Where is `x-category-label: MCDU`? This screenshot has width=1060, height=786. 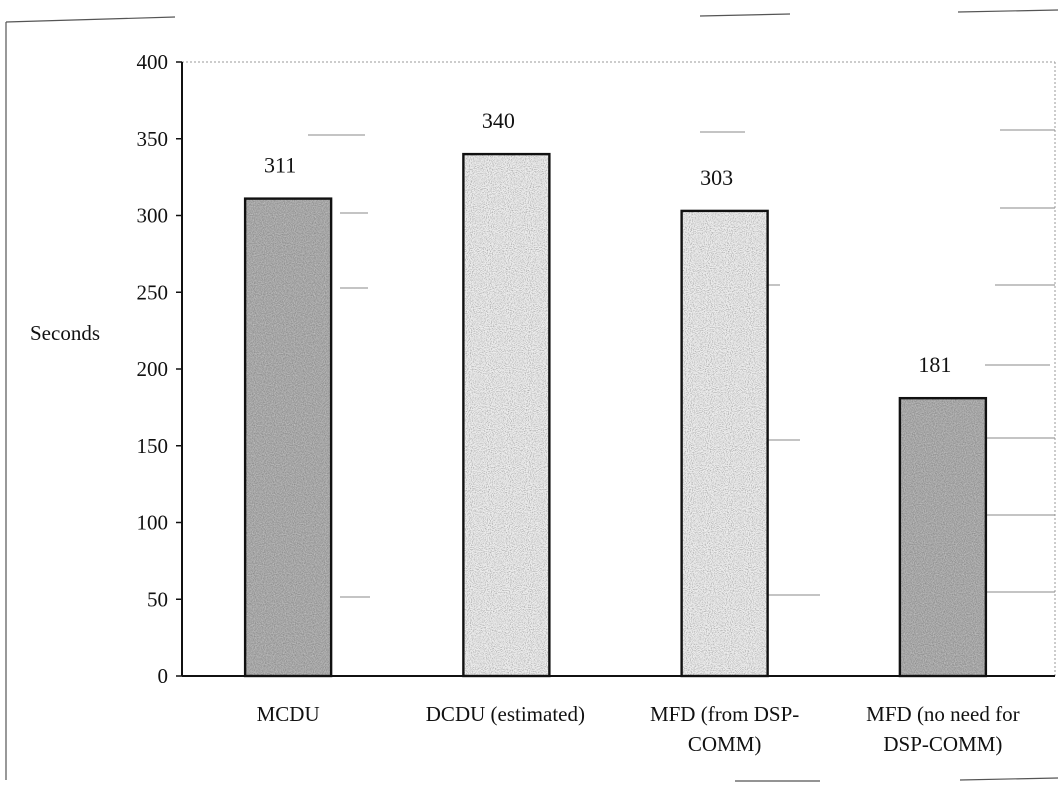 x-category-label: MCDU is located at coordinates (288, 714).